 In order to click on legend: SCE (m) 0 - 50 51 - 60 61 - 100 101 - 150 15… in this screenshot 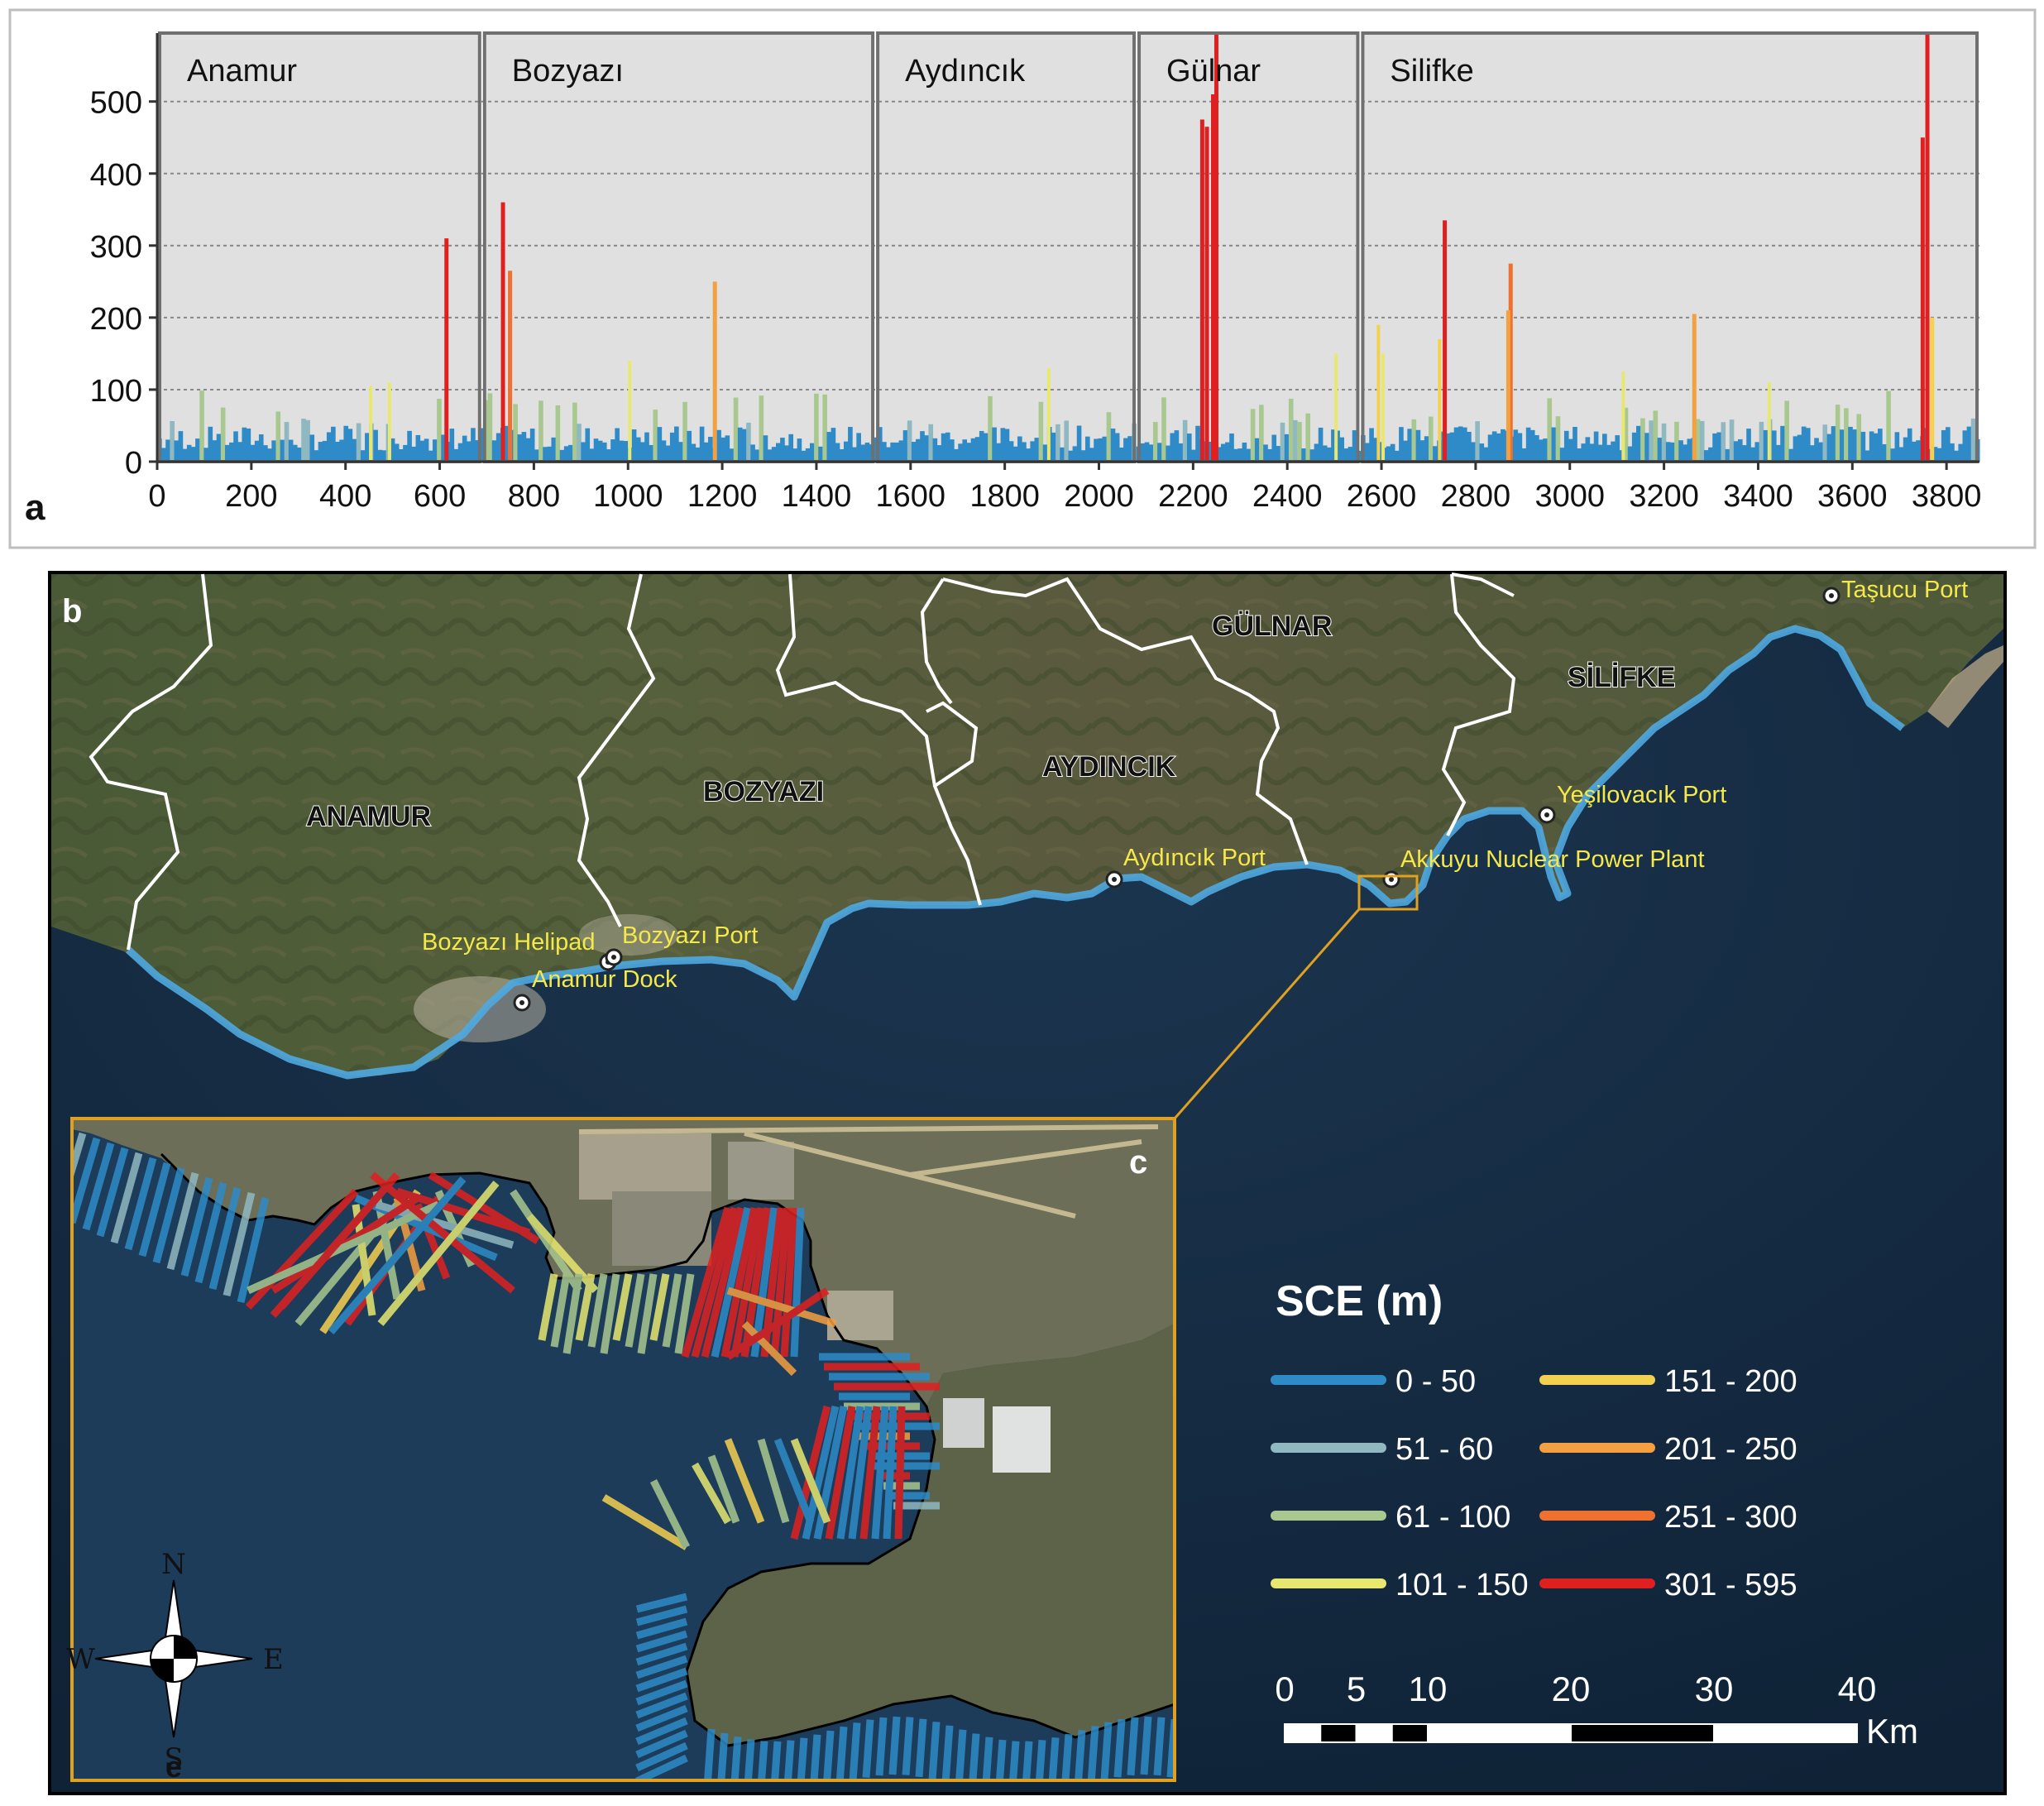, I will do `click(1534, 1439)`.